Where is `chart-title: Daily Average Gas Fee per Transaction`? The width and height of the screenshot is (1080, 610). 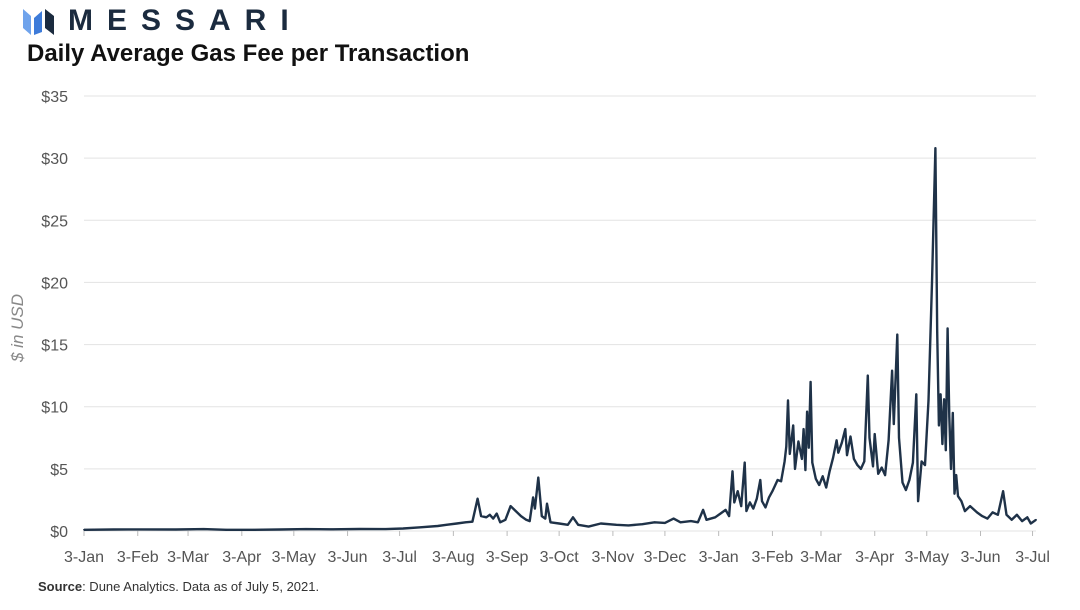 chart-title: Daily Average Gas Fee per Transaction is located at coordinates (248, 53).